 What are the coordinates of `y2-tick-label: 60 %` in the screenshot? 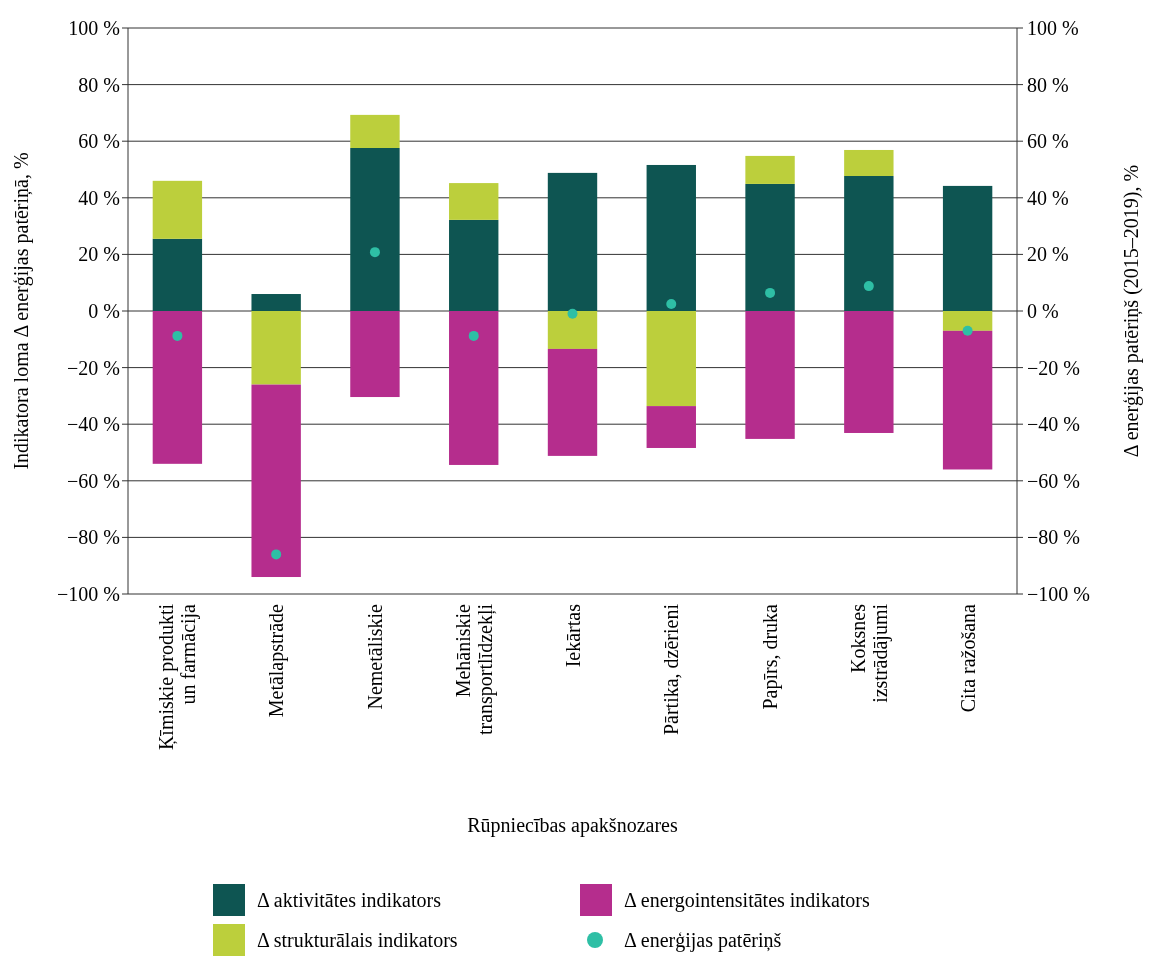 It's located at (1048, 141).